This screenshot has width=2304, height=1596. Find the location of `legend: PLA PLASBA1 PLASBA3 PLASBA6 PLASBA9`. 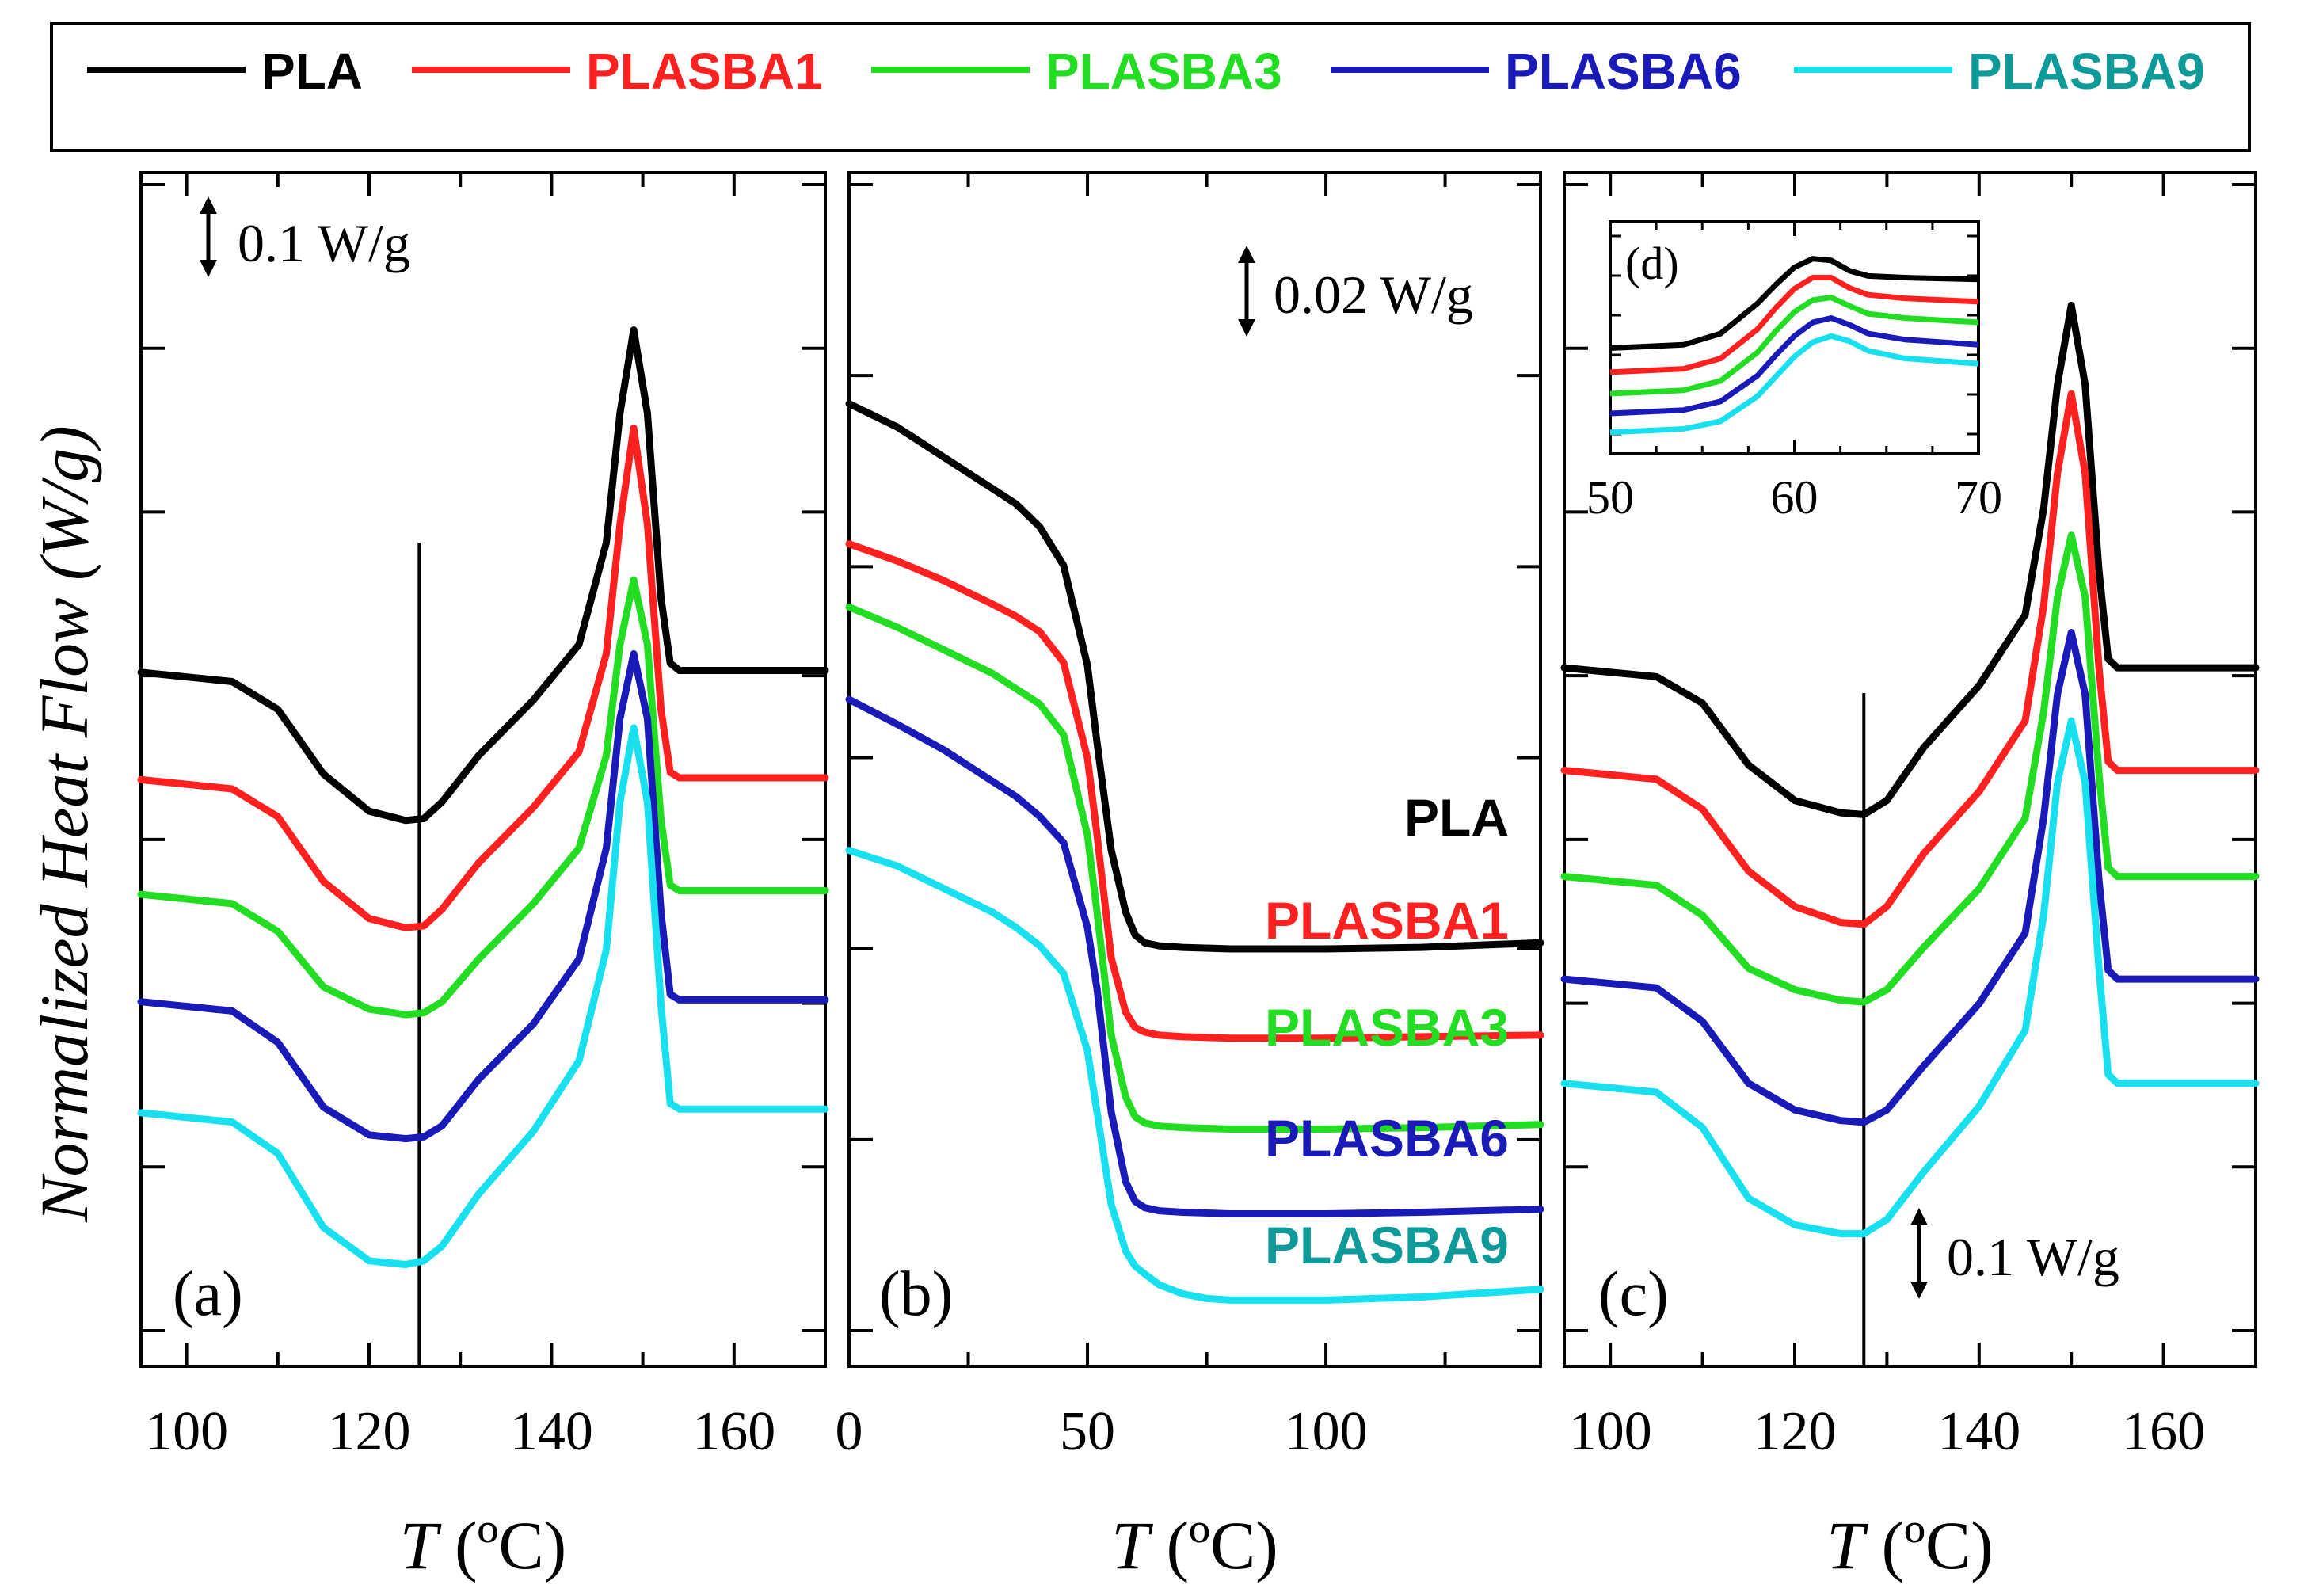

legend: PLA PLASBA1 PLASBA3 PLASBA6 PLASBA9 is located at coordinates (1150, 87).